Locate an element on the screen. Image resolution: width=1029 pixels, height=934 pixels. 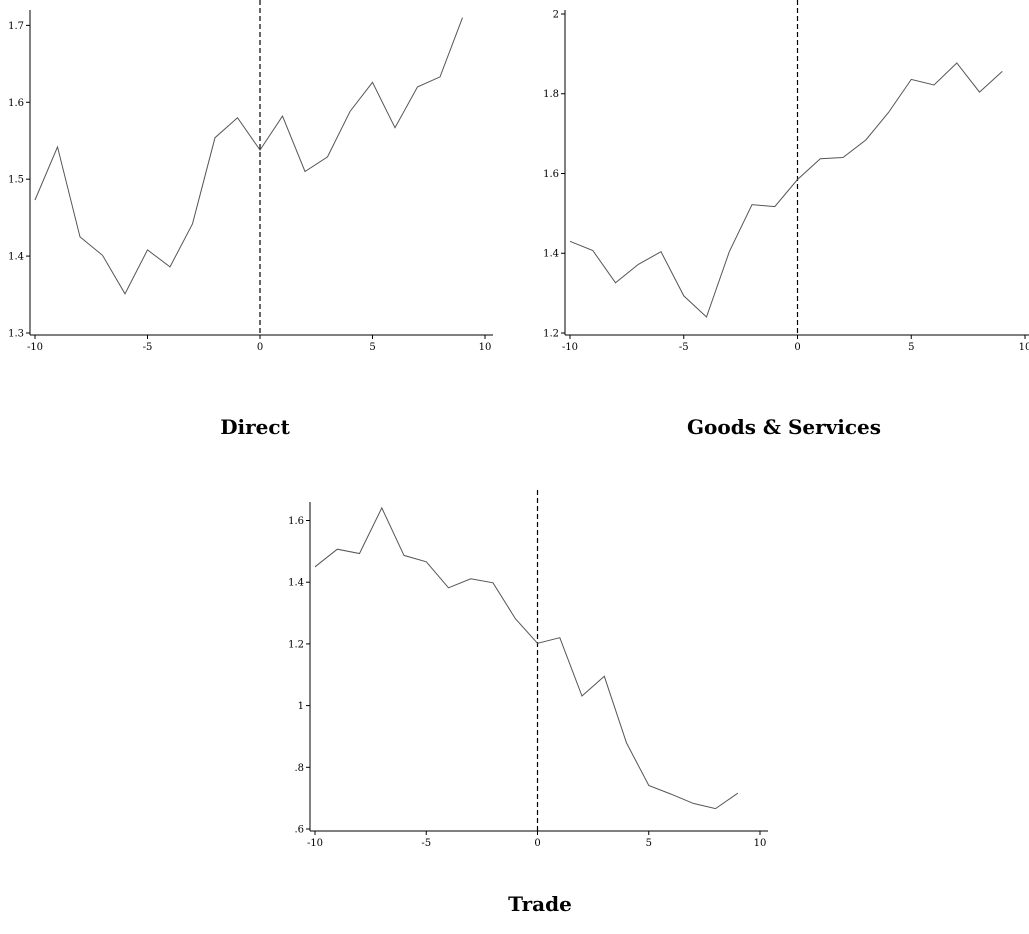
caption-trade: Trade is located at coordinates (540, 904).